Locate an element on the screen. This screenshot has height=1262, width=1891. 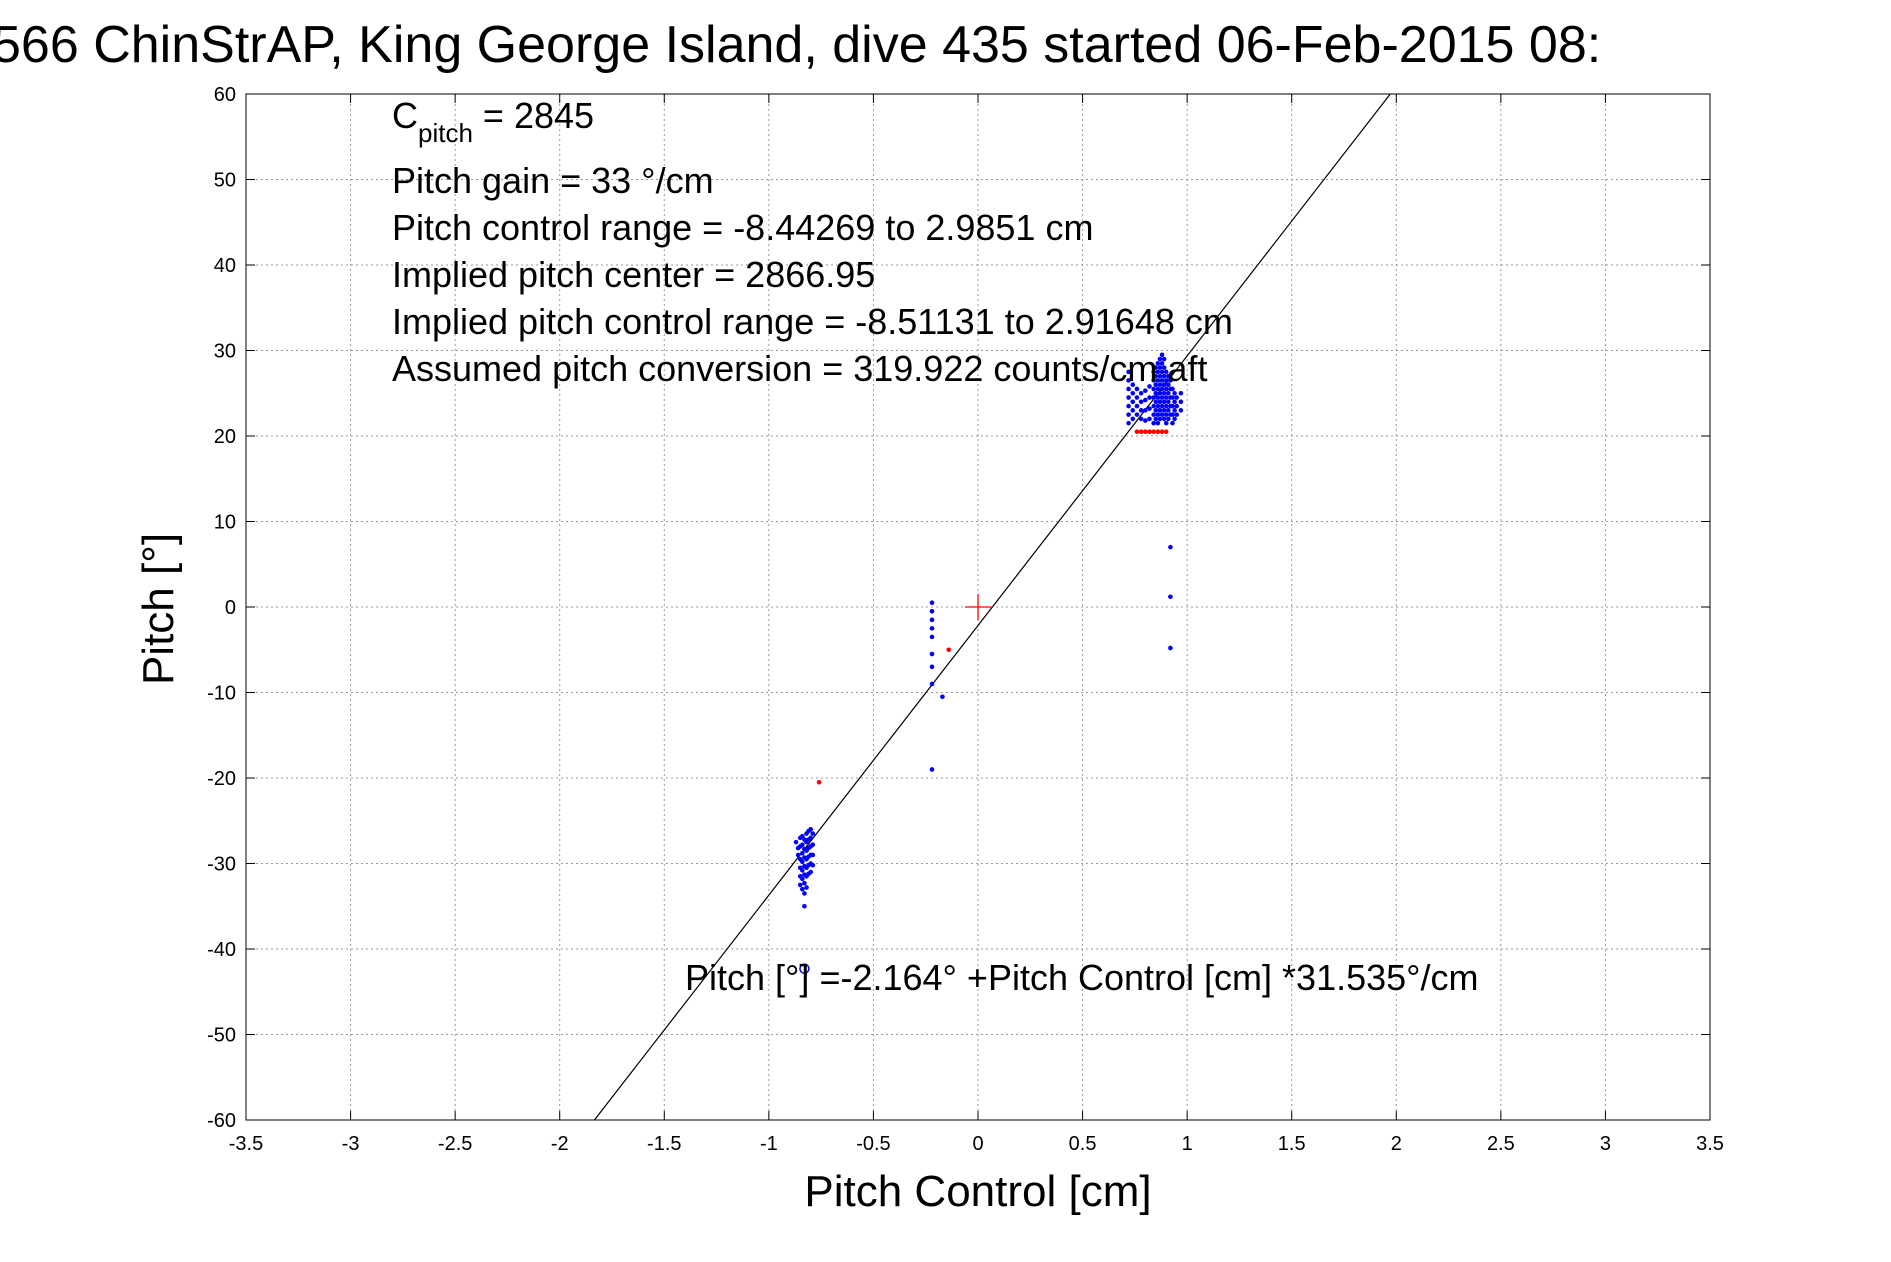
x-tick-labels: -3.5 -3 -2.5 -2 -1.5 -1 -0.5 0 0.5 1 1.5 2 2.5 3 3.5 is located at coordinates (976, 1144).